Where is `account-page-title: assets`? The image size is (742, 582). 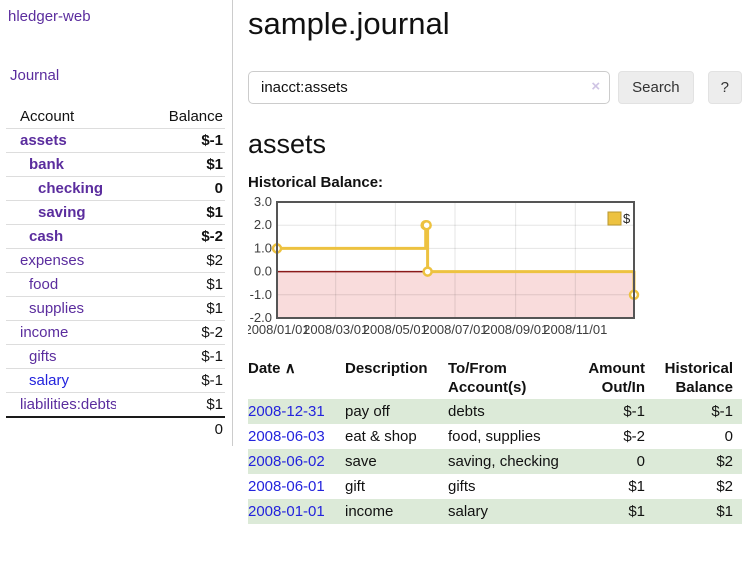
account-page-title: assets is located at coordinates (287, 144).